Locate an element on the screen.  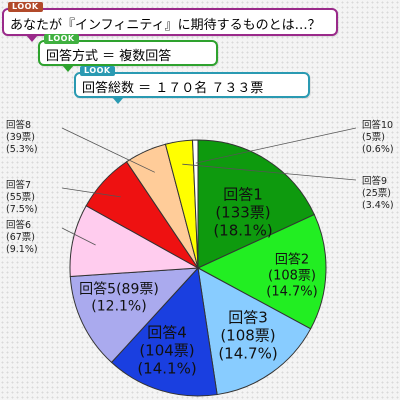
slice-label-3-line-3: (14.7%) is located at coordinates (247, 353).